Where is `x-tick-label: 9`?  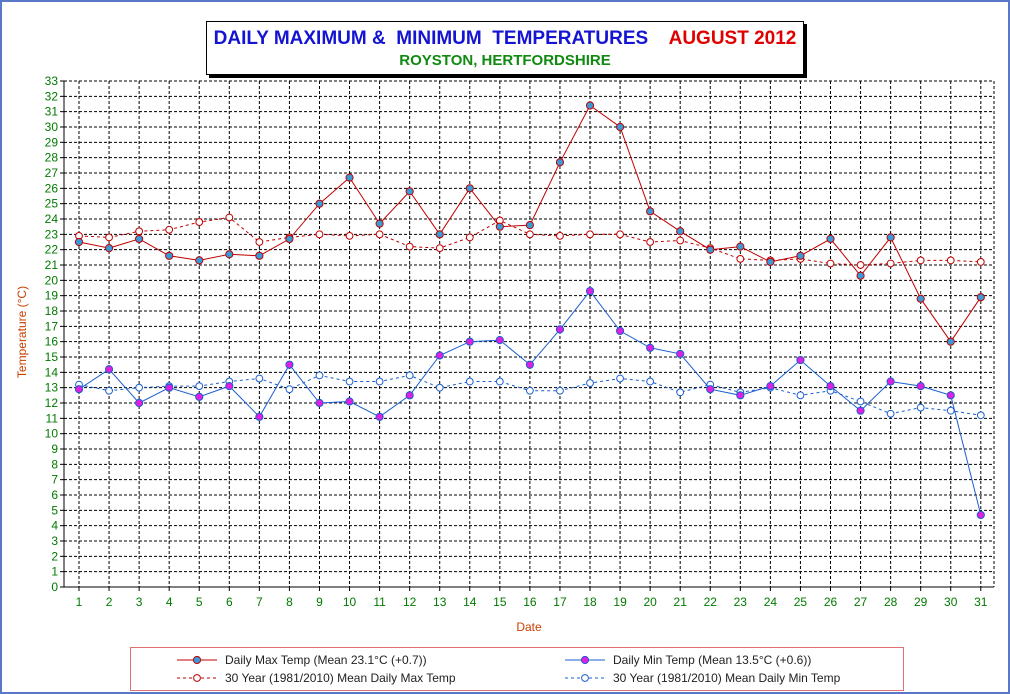 x-tick-label: 9 is located at coordinates (319, 602).